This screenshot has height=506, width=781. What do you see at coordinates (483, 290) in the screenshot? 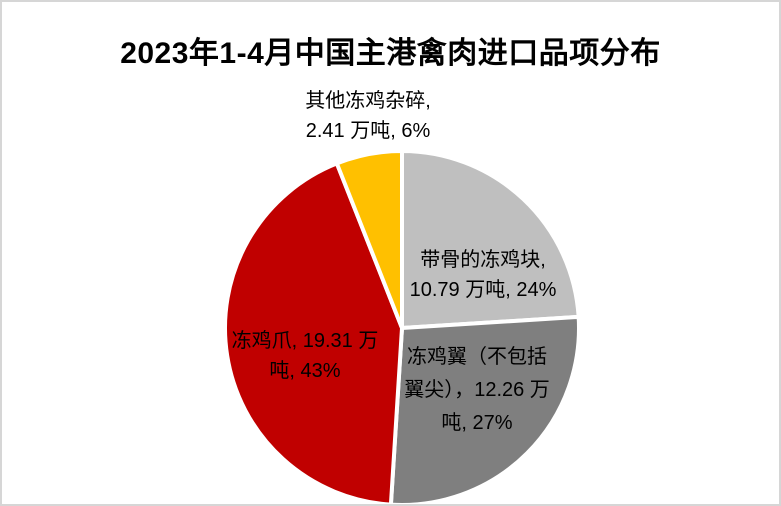
I see `pie-label-line: 10.79 万吨, 24%` at bounding box center [483, 290].